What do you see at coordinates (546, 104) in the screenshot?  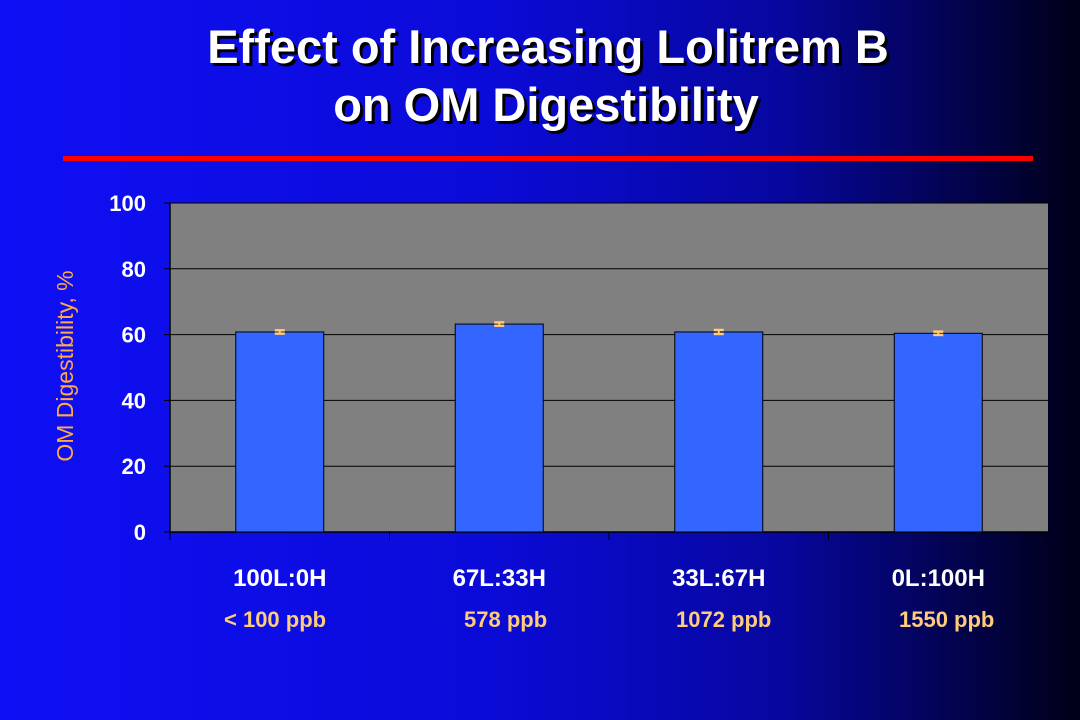 I see `title-line-2: on OM Digestibility` at bounding box center [546, 104].